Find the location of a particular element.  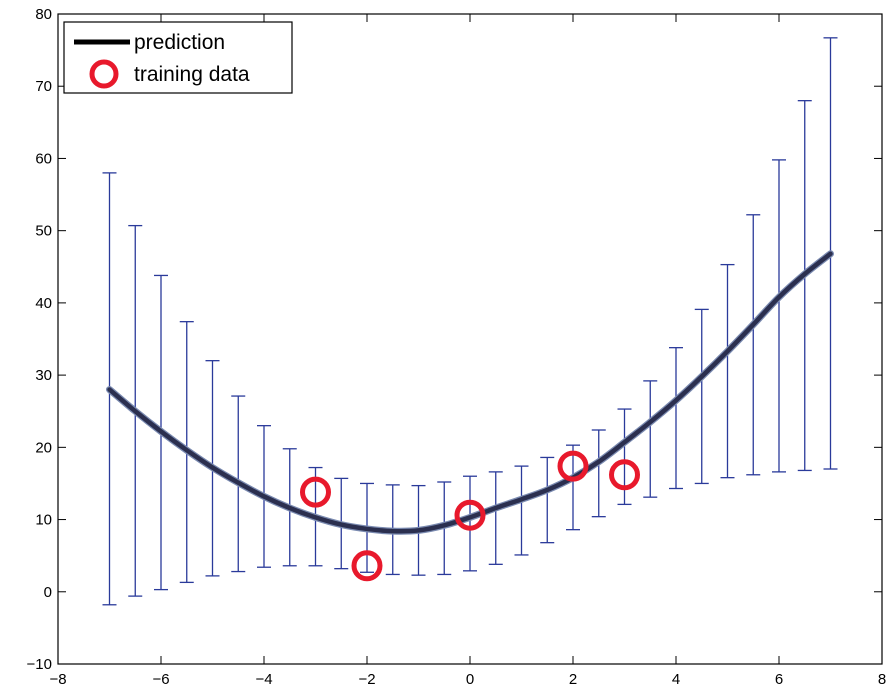

y-tick-label: −10 is located at coordinates (39, 664).